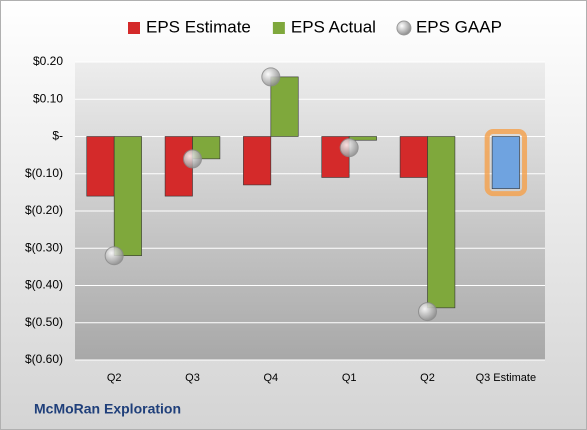 This screenshot has width=587, height=430. What do you see at coordinates (192, 378) in the screenshot?
I see `x-tick-label: Q3` at bounding box center [192, 378].